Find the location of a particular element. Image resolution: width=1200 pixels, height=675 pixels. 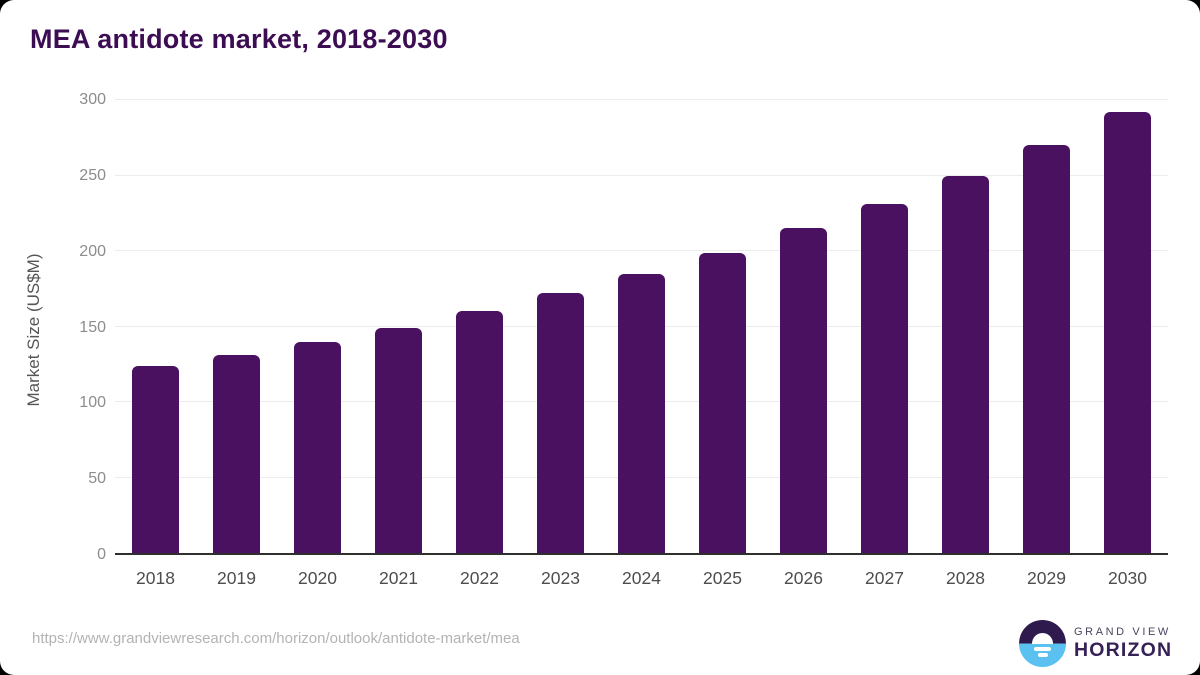

bar-column-2024 is located at coordinates (641, 326).